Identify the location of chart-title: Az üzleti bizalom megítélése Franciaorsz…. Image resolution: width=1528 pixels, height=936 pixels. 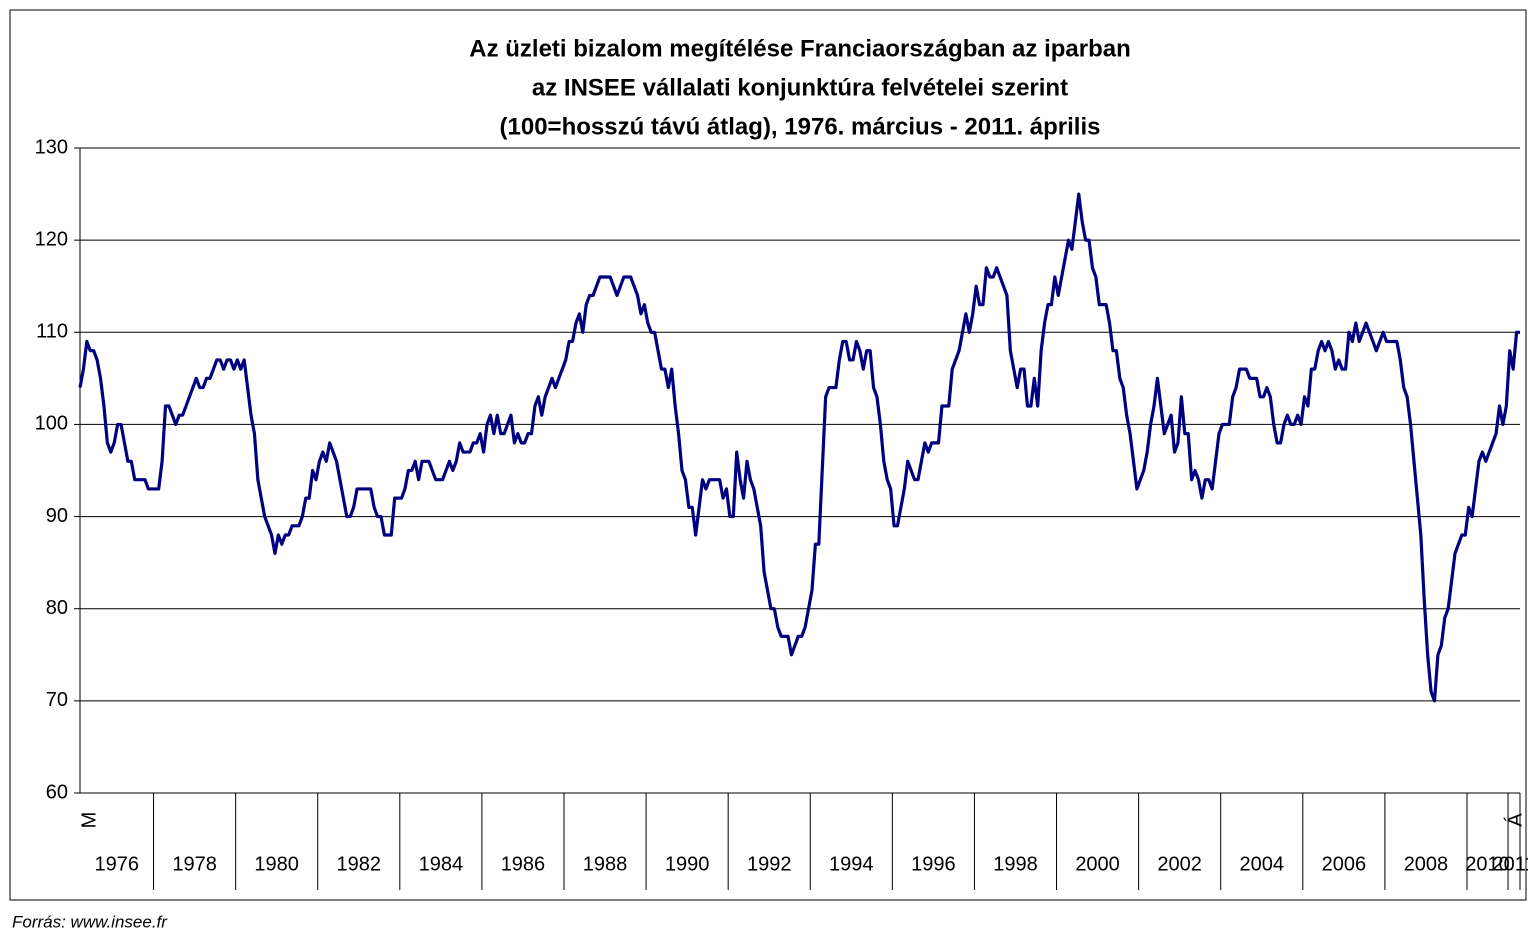
(800, 48).